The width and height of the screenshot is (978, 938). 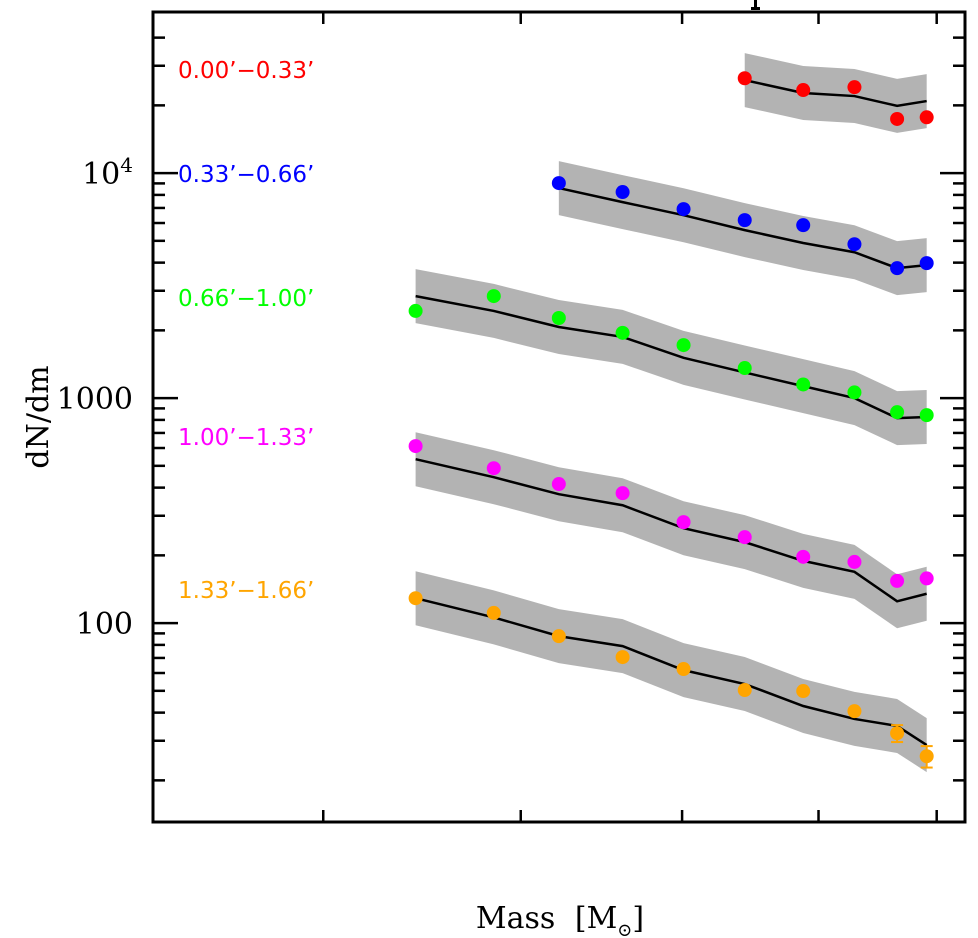 I want to click on y-tick-label-exponent: 4, so click(x=126, y=165).